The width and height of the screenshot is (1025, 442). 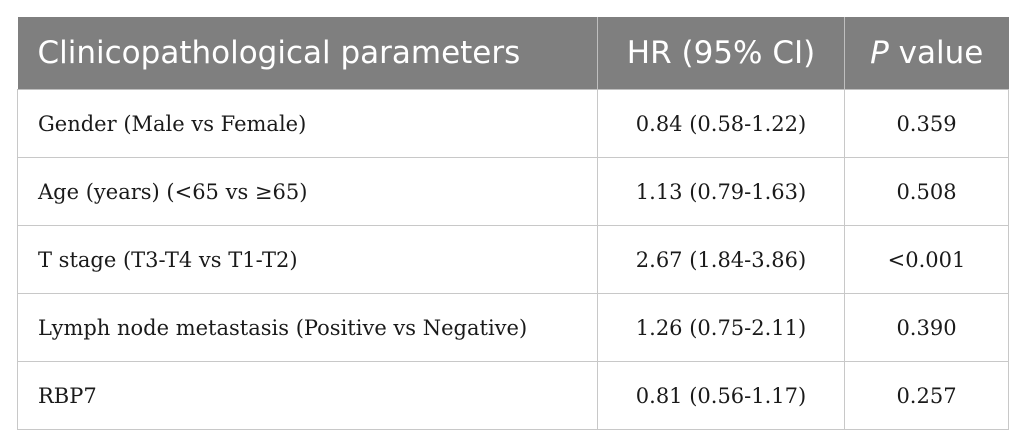 I want to click on cell-parameter: T stage (T3-T4 vs T1-T2), so click(x=307, y=259).